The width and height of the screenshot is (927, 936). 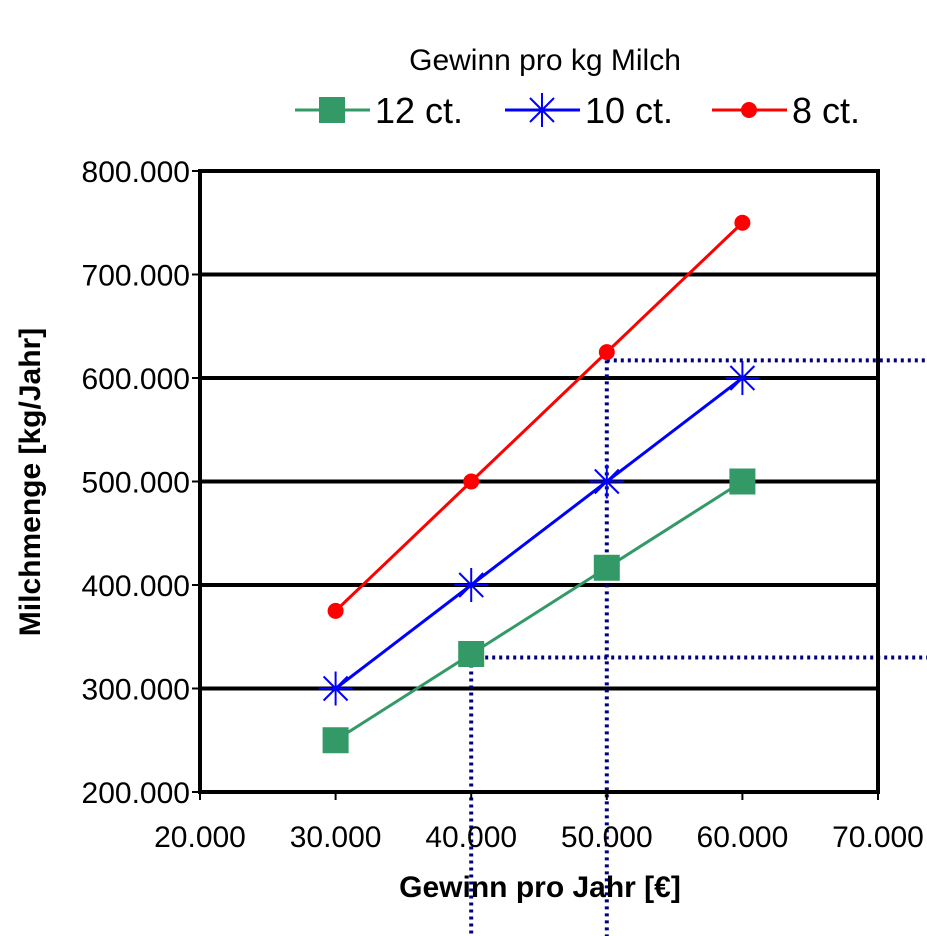 I want to click on y-tick-label-3: 500.000, so click(x=136, y=483).